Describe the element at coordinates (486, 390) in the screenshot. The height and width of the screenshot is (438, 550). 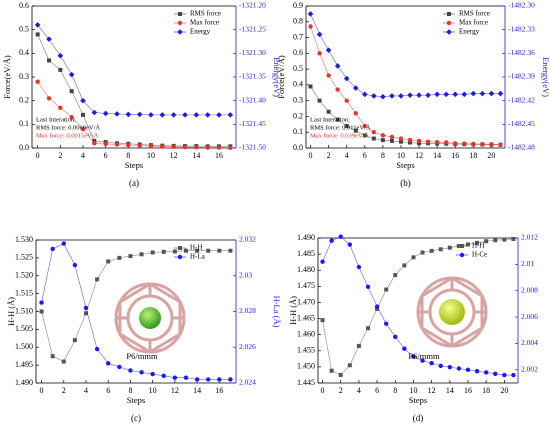
I see `x-tick-label: 18` at that location.